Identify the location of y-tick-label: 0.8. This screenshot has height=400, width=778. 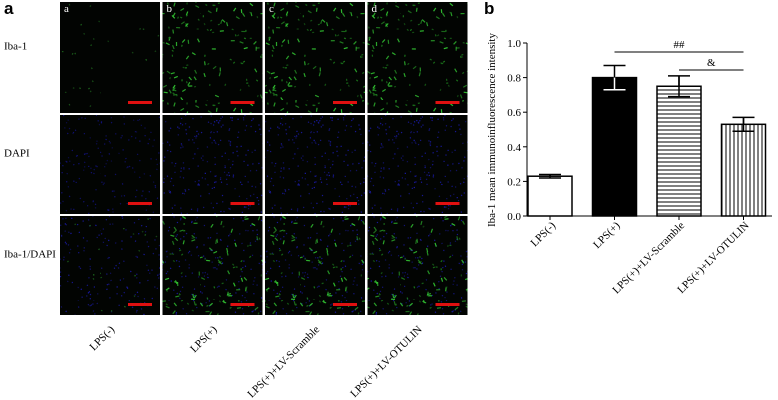
(514, 79).